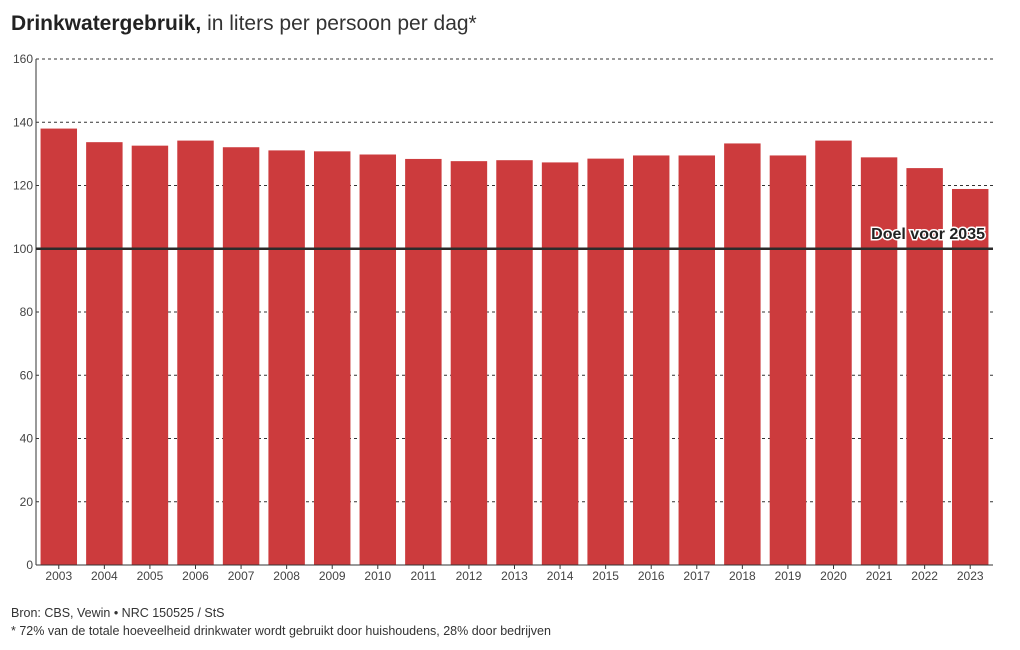  What do you see at coordinates (106, 23) in the screenshot?
I see `title-main: Drinkwatergebruik,` at bounding box center [106, 23].